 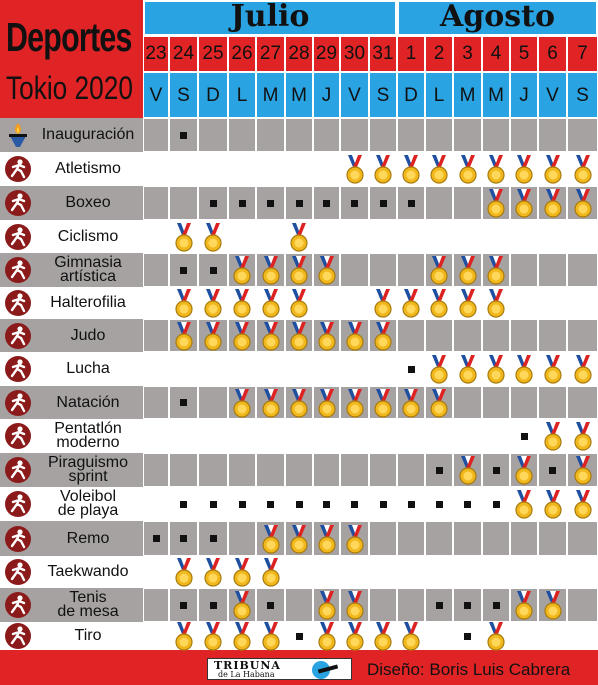 I want to click on sport-label: Boxeo, so click(x=88, y=202).